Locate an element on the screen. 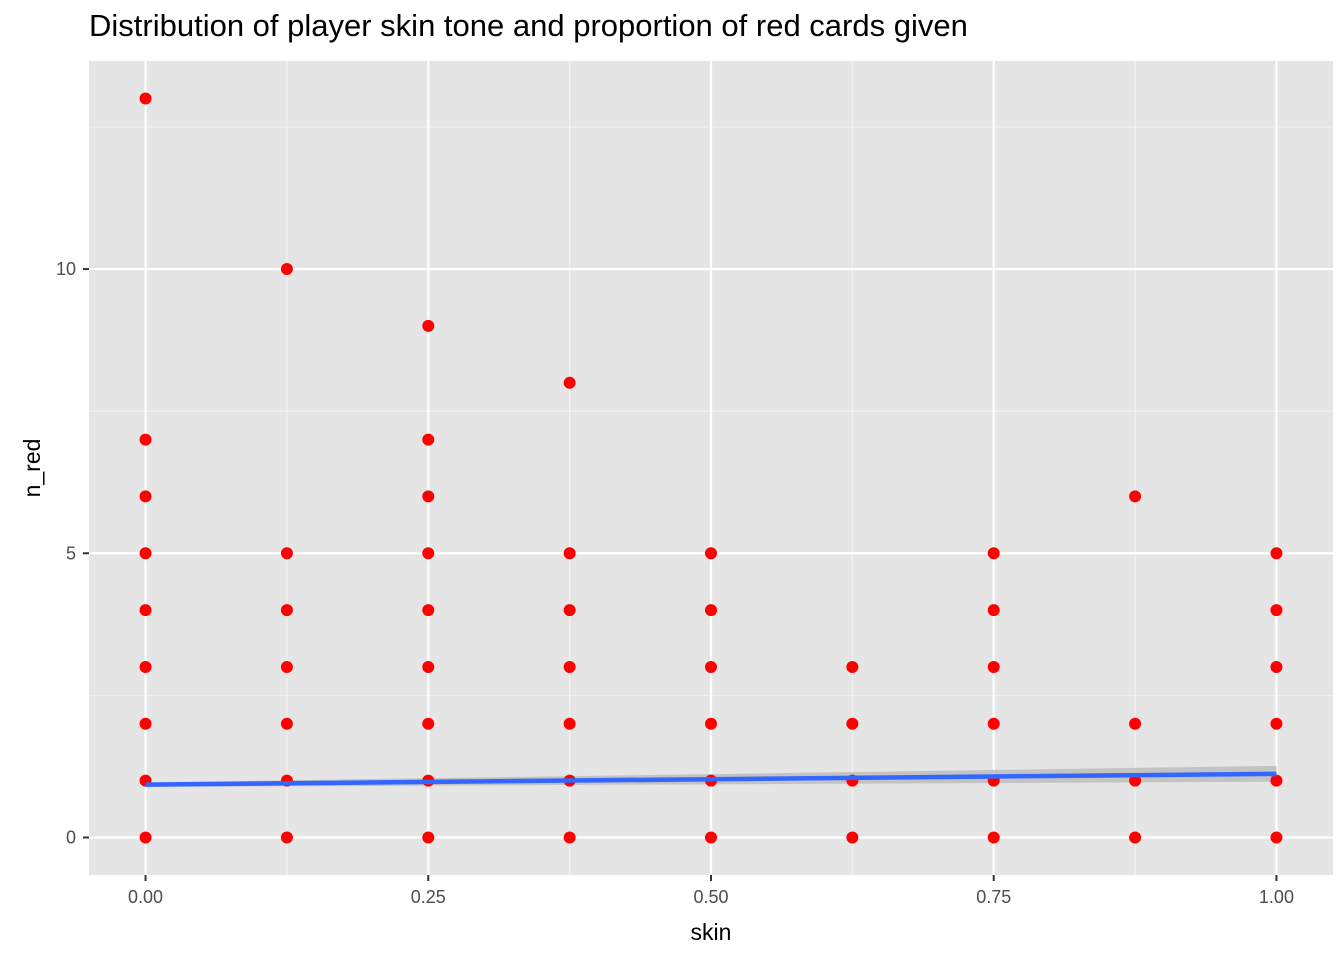 This screenshot has height=960, width=1344. y-axis: 0 5 10 is located at coordinates (72, 553).